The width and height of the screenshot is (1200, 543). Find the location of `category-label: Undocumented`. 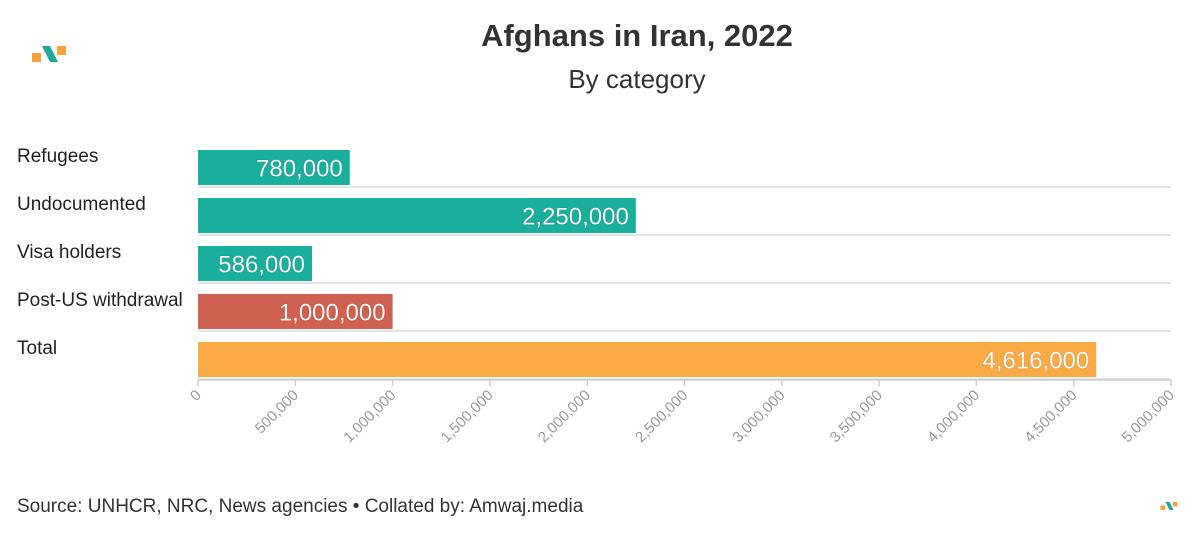

category-label: Undocumented is located at coordinates (81, 204).